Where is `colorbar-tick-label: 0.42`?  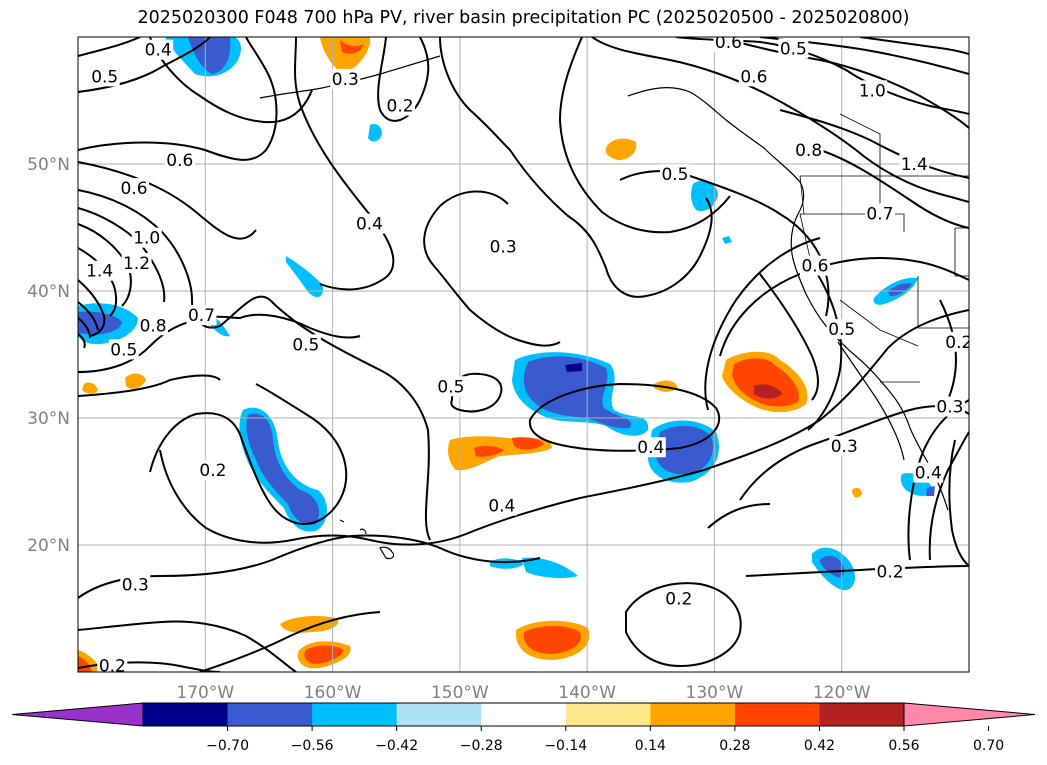
colorbar-tick-label: 0.42 is located at coordinates (819, 746).